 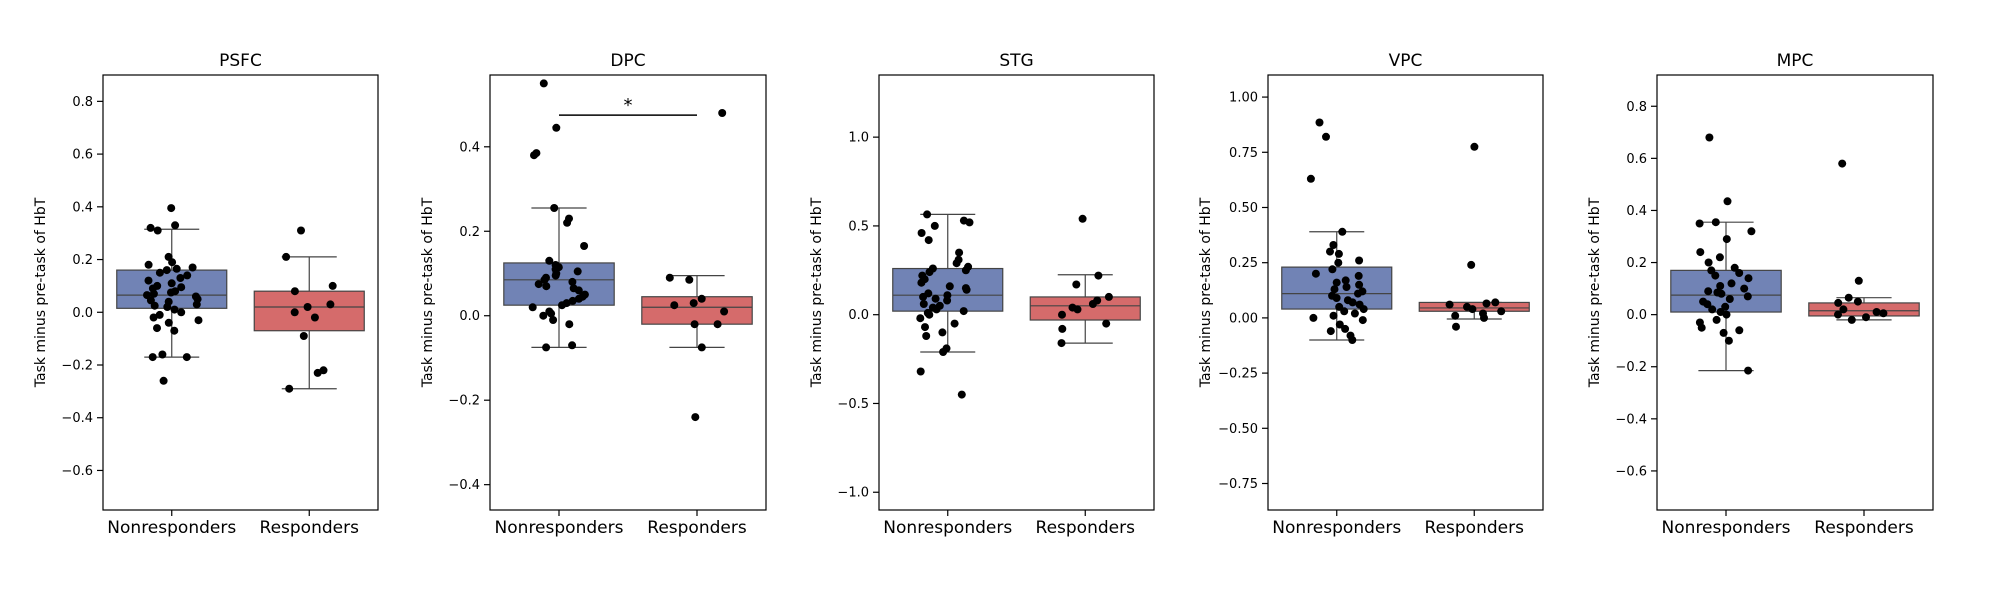 I want to click on y-tick-label: 0.5, so click(x=858, y=226).